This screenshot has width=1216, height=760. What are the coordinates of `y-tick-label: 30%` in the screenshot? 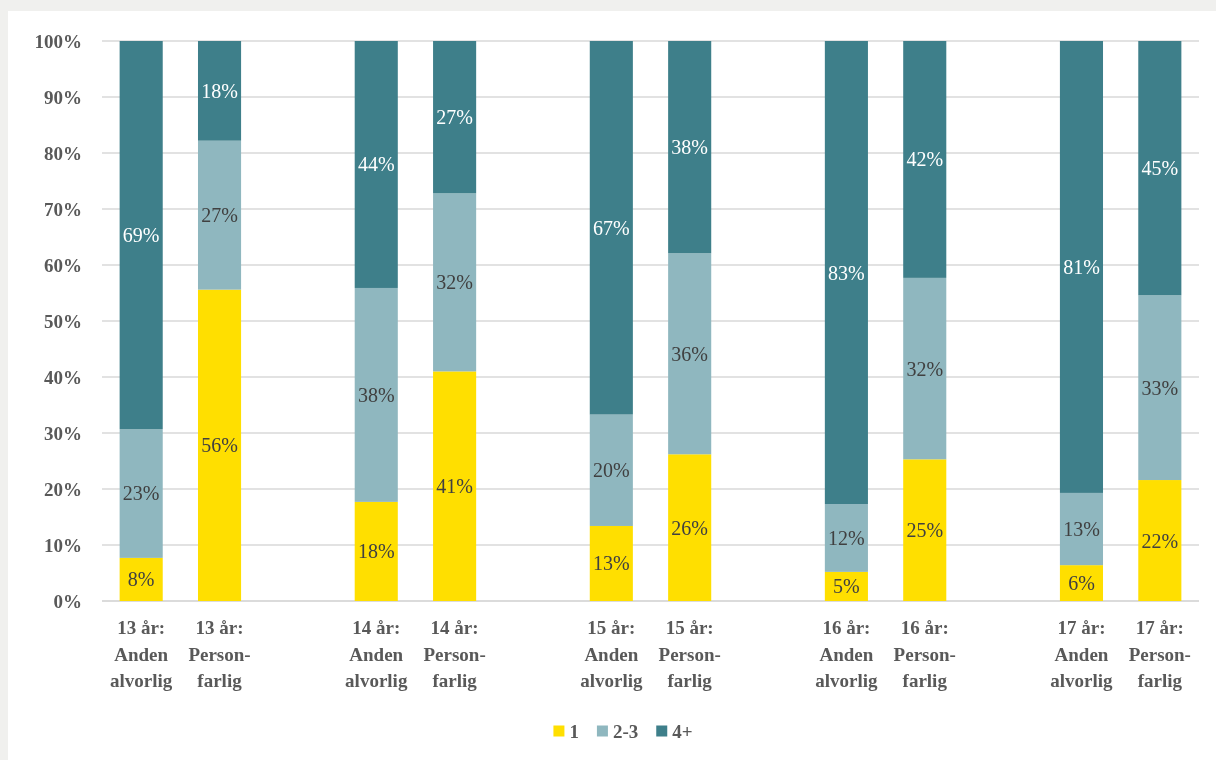 It's located at (63, 433).